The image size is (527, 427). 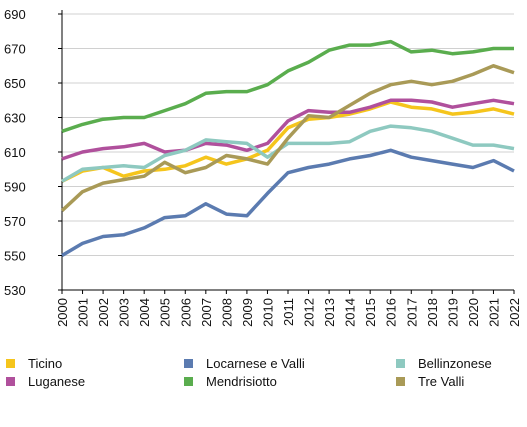 I want to click on x-tick-label: 2018, so click(x=432, y=312).